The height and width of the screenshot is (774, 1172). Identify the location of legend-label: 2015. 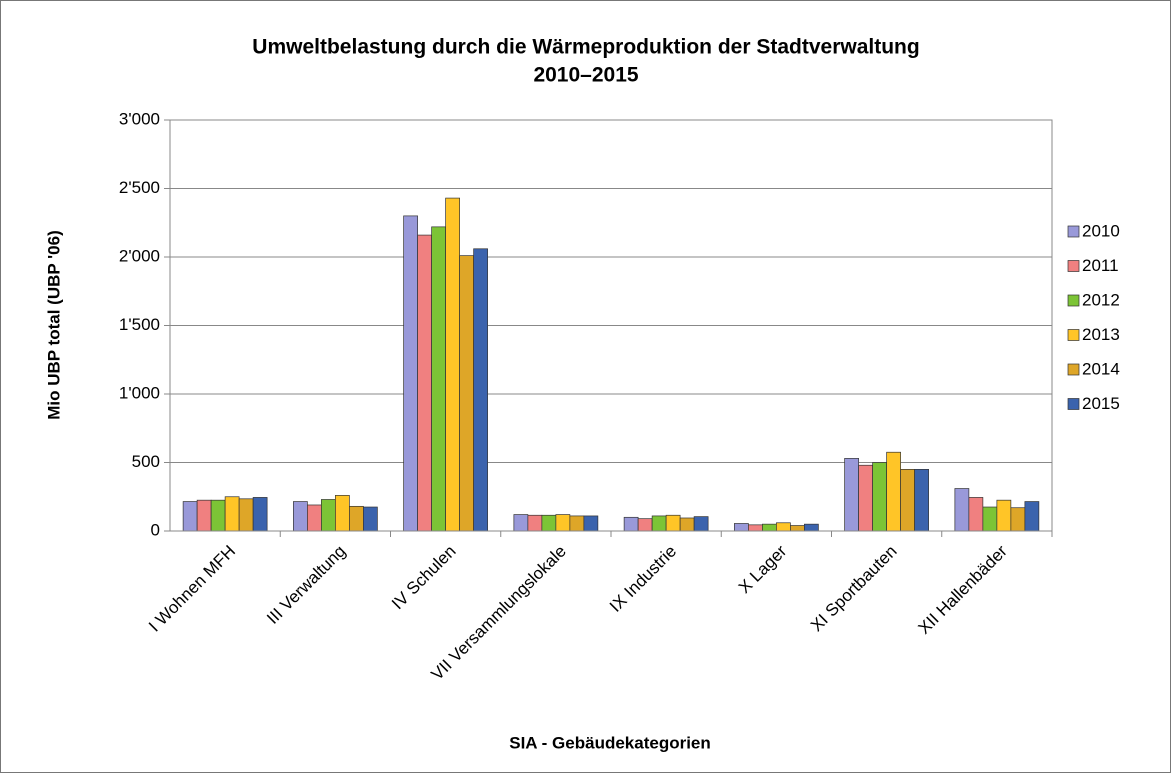
(1101, 403).